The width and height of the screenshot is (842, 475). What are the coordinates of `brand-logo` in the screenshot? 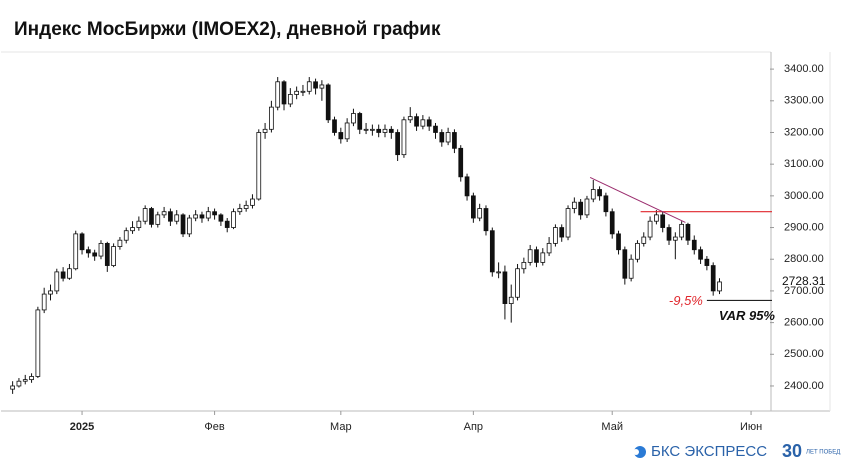 It's located at (639, 452).